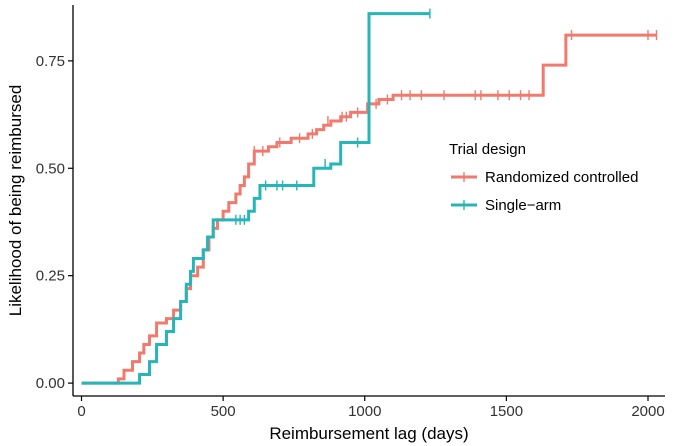 Image resolution: width=677 pixels, height=446 pixels. What do you see at coordinates (15, 201) in the screenshot?
I see `y-axis-title: Likelihood of being reimbursed` at bounding box center [15, 201].